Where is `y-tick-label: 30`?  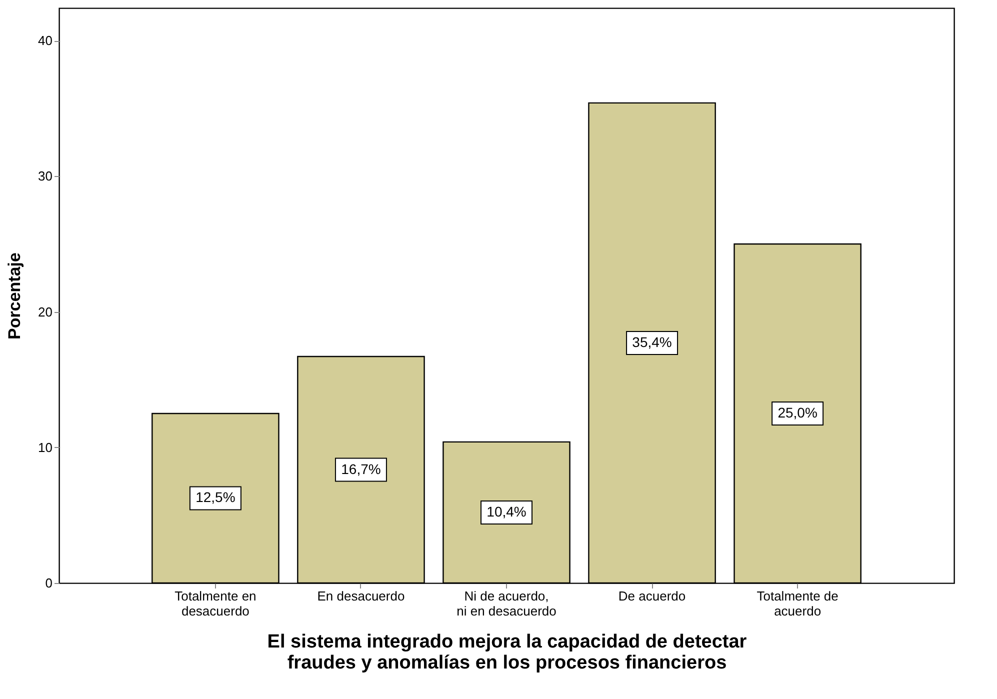
y-tick-label: 30 is located at coordinates (45, 176).